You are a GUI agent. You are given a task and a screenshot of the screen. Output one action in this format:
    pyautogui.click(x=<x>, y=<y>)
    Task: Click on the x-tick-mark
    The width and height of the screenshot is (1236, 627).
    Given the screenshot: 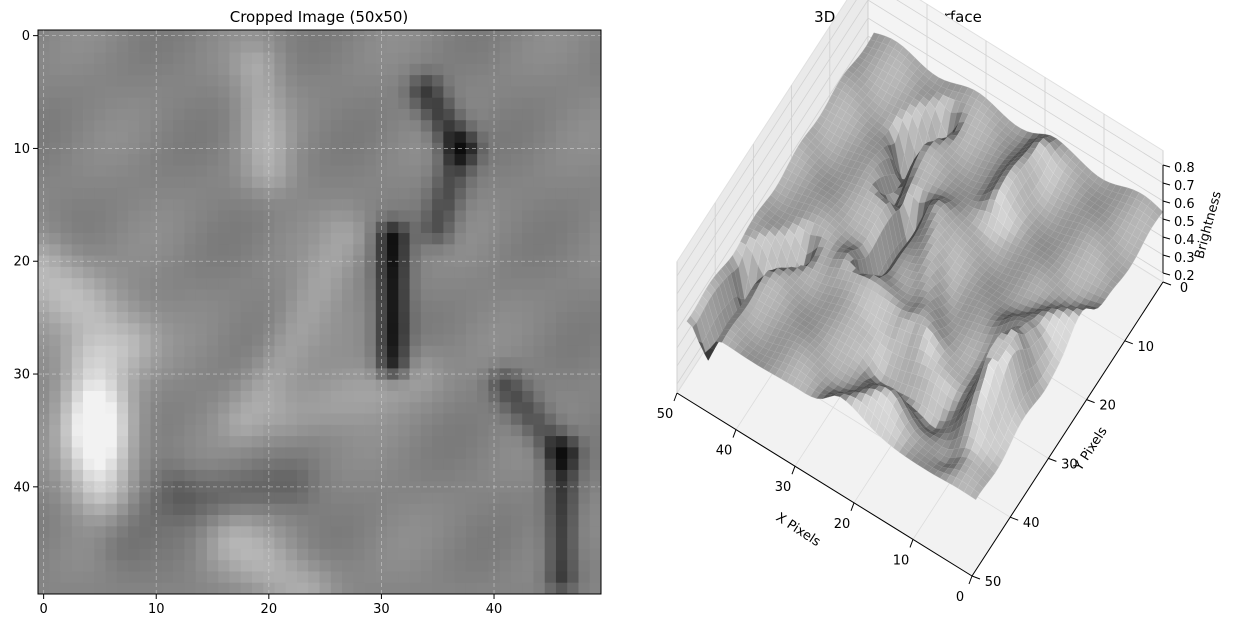 What is the action you would take?
    pyautogui.click(x=852, y=506)
    